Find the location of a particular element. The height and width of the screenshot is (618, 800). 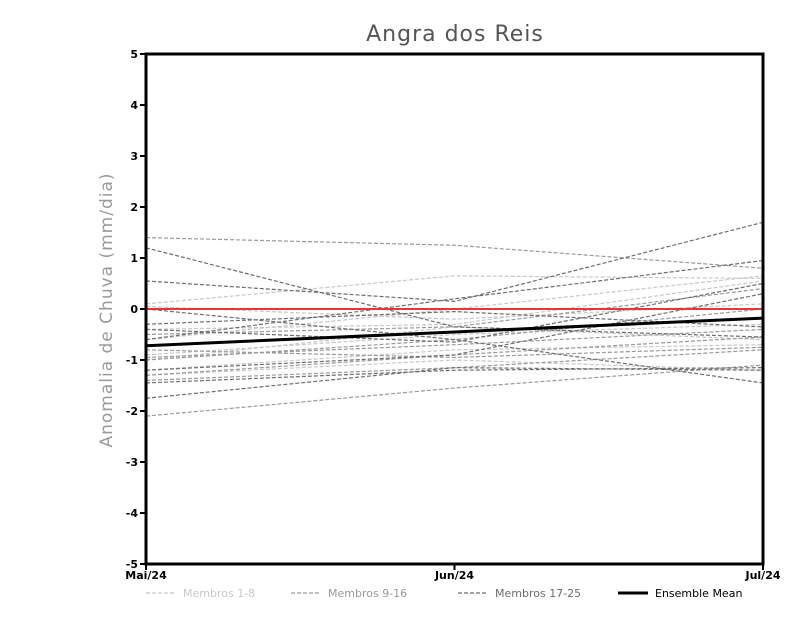

y-tick-label: 3 is located at coordinates (134, 156).